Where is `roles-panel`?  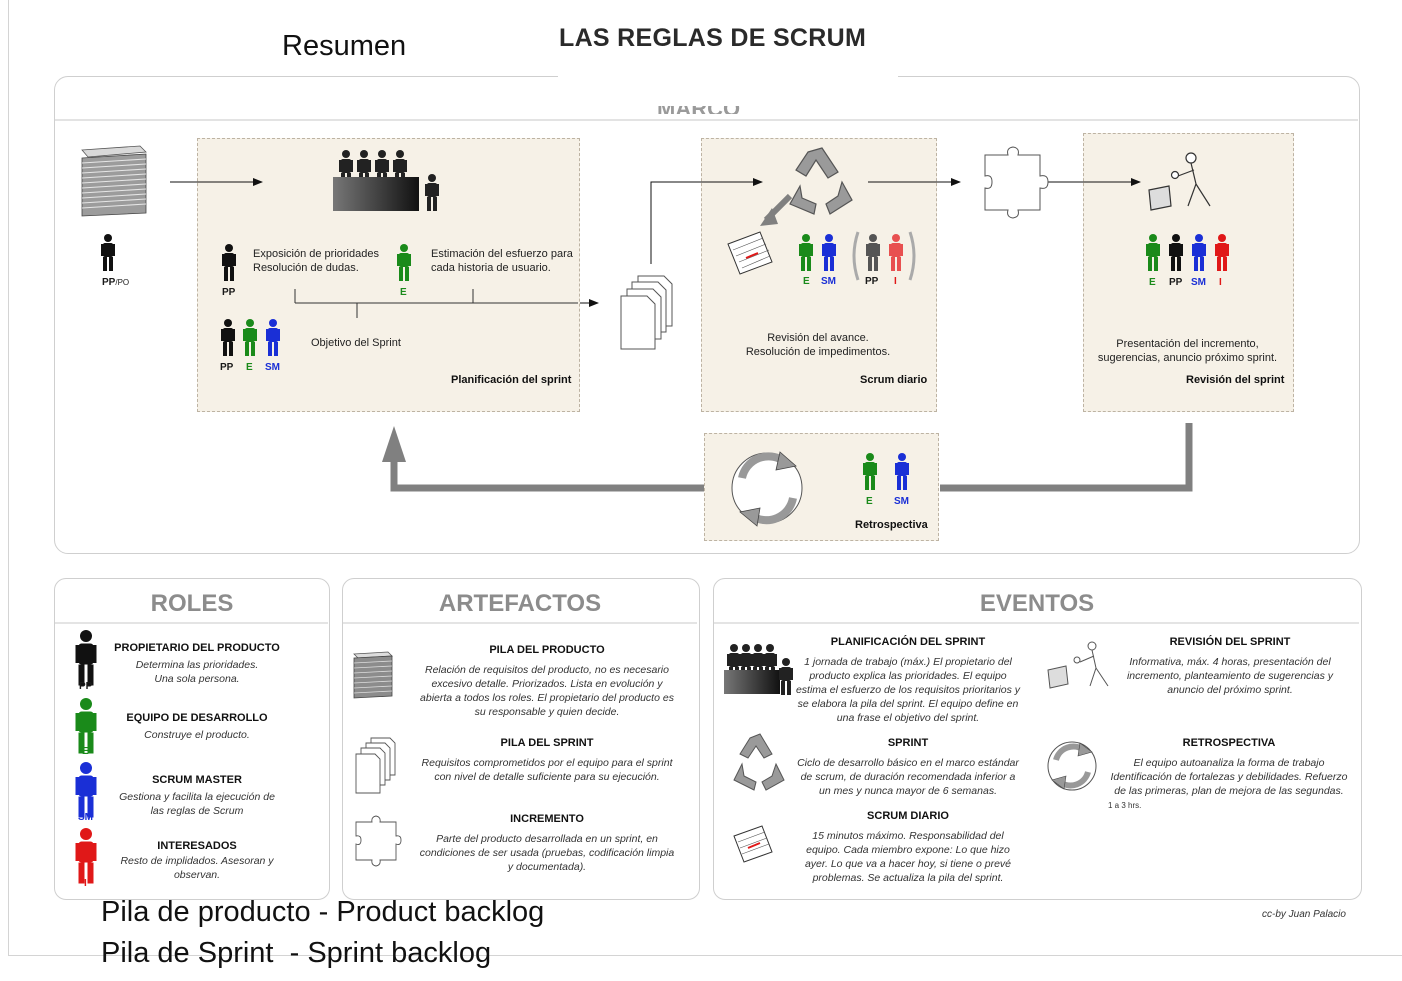 roles-panel is located at coordinates (192, 739).